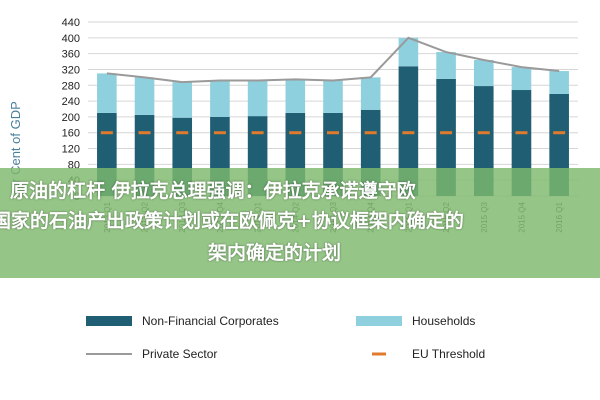 The width and height of the screenshot is (600, 400). What do you see at coordinates (448, 354) in the screenshot?
I see `legend-label: EU Threshold` at bounding box center [448, 354].